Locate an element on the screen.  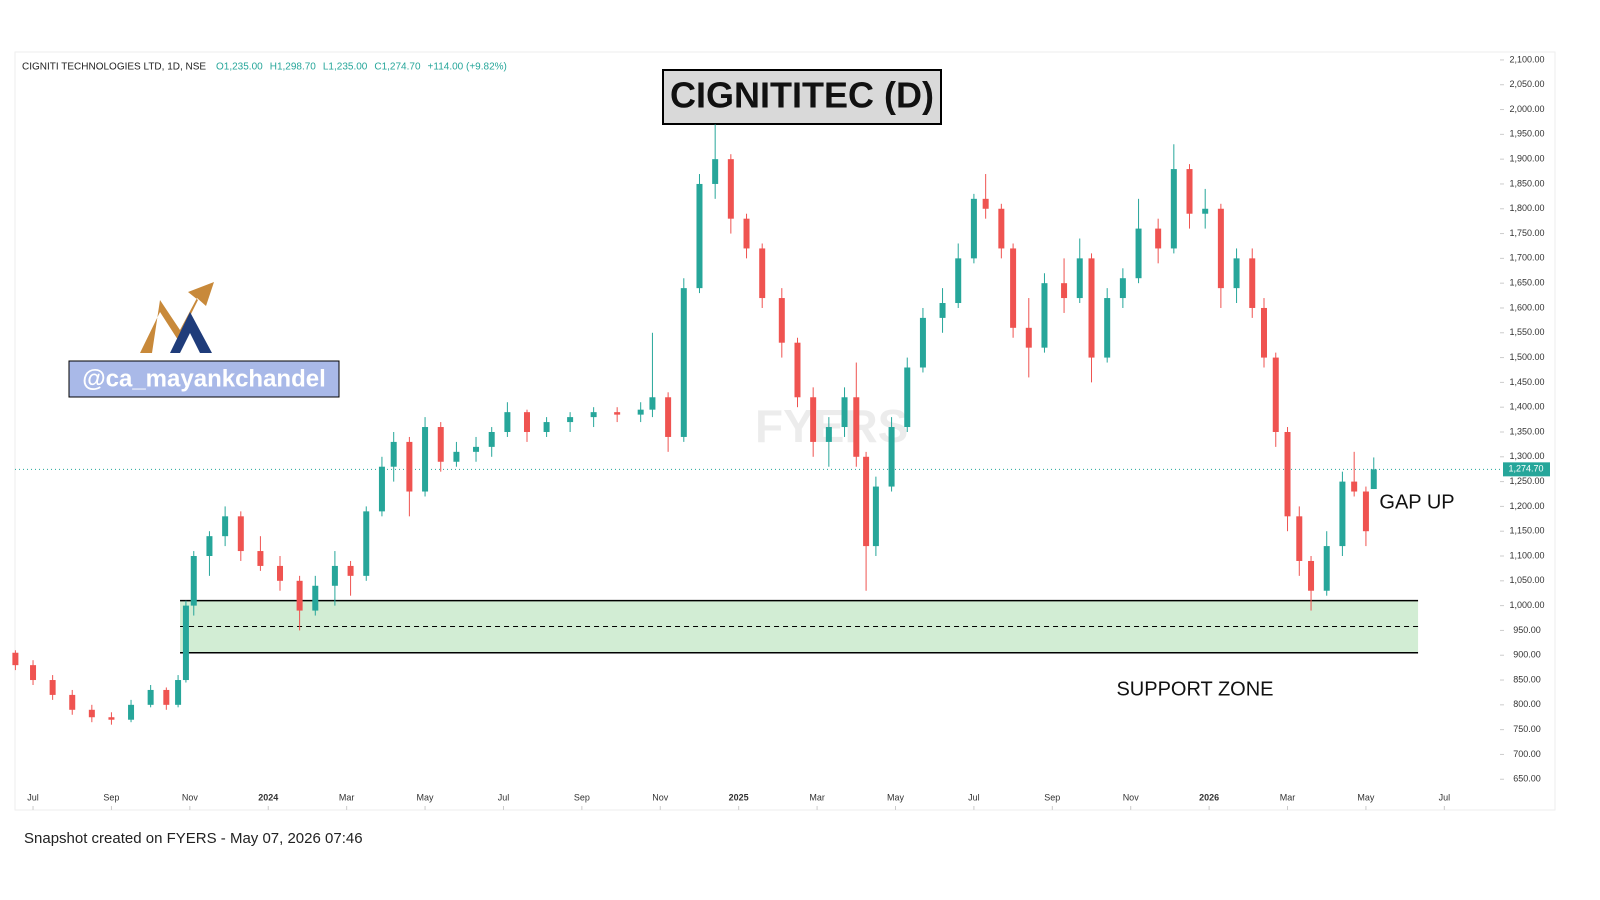
y-tick-label: 650.00 is located at coordinates (1527, 779).